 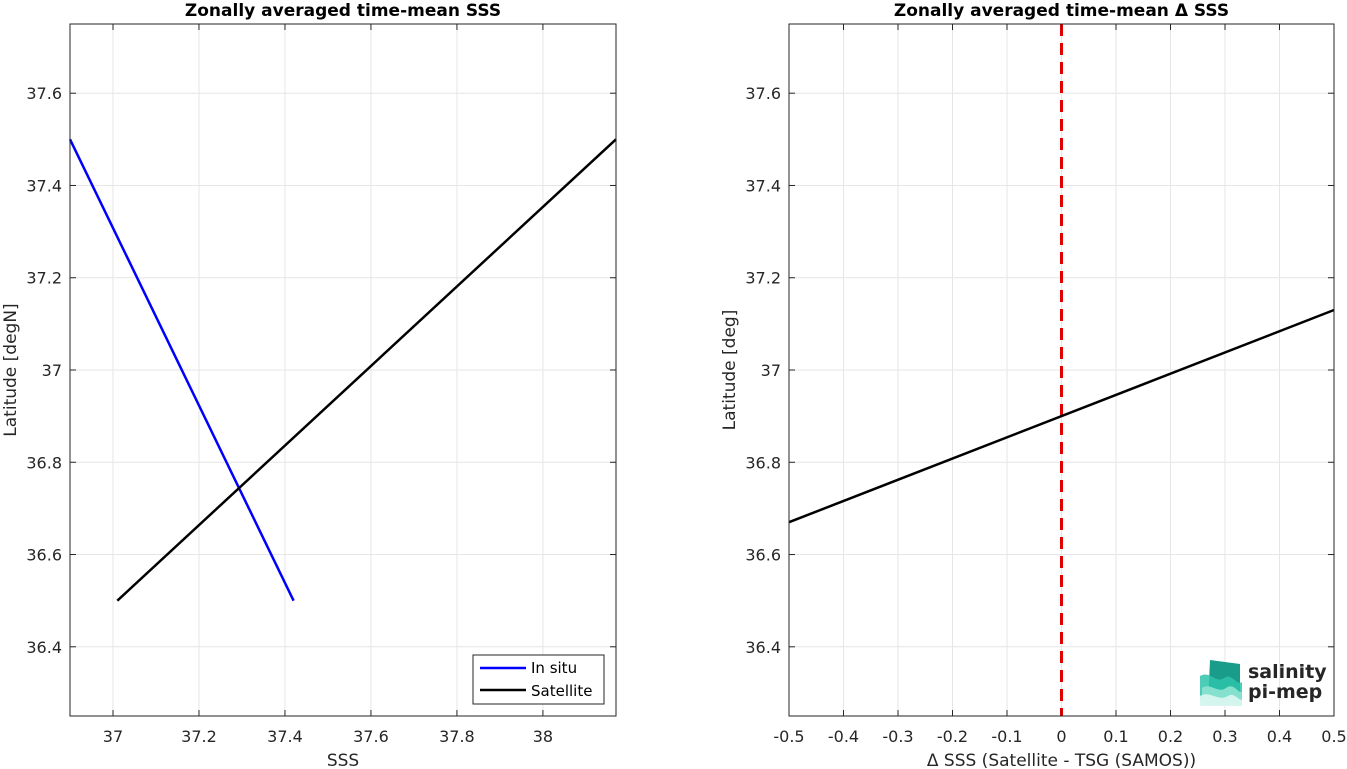 I want to click on series-line-in-situ, so click(x=181, y=370).